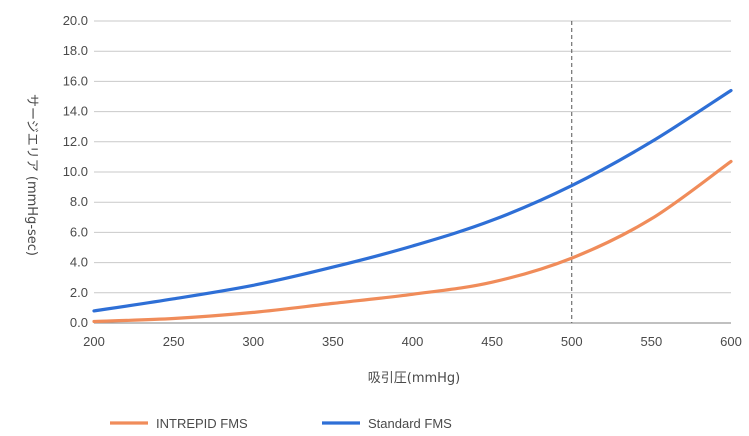 The width and height of the screenshot is (749, 436). What do you see at coordinates (79, 262) in the screenshot?
I see `y-tick-label: 4.0` at bounding box center [79, 262].